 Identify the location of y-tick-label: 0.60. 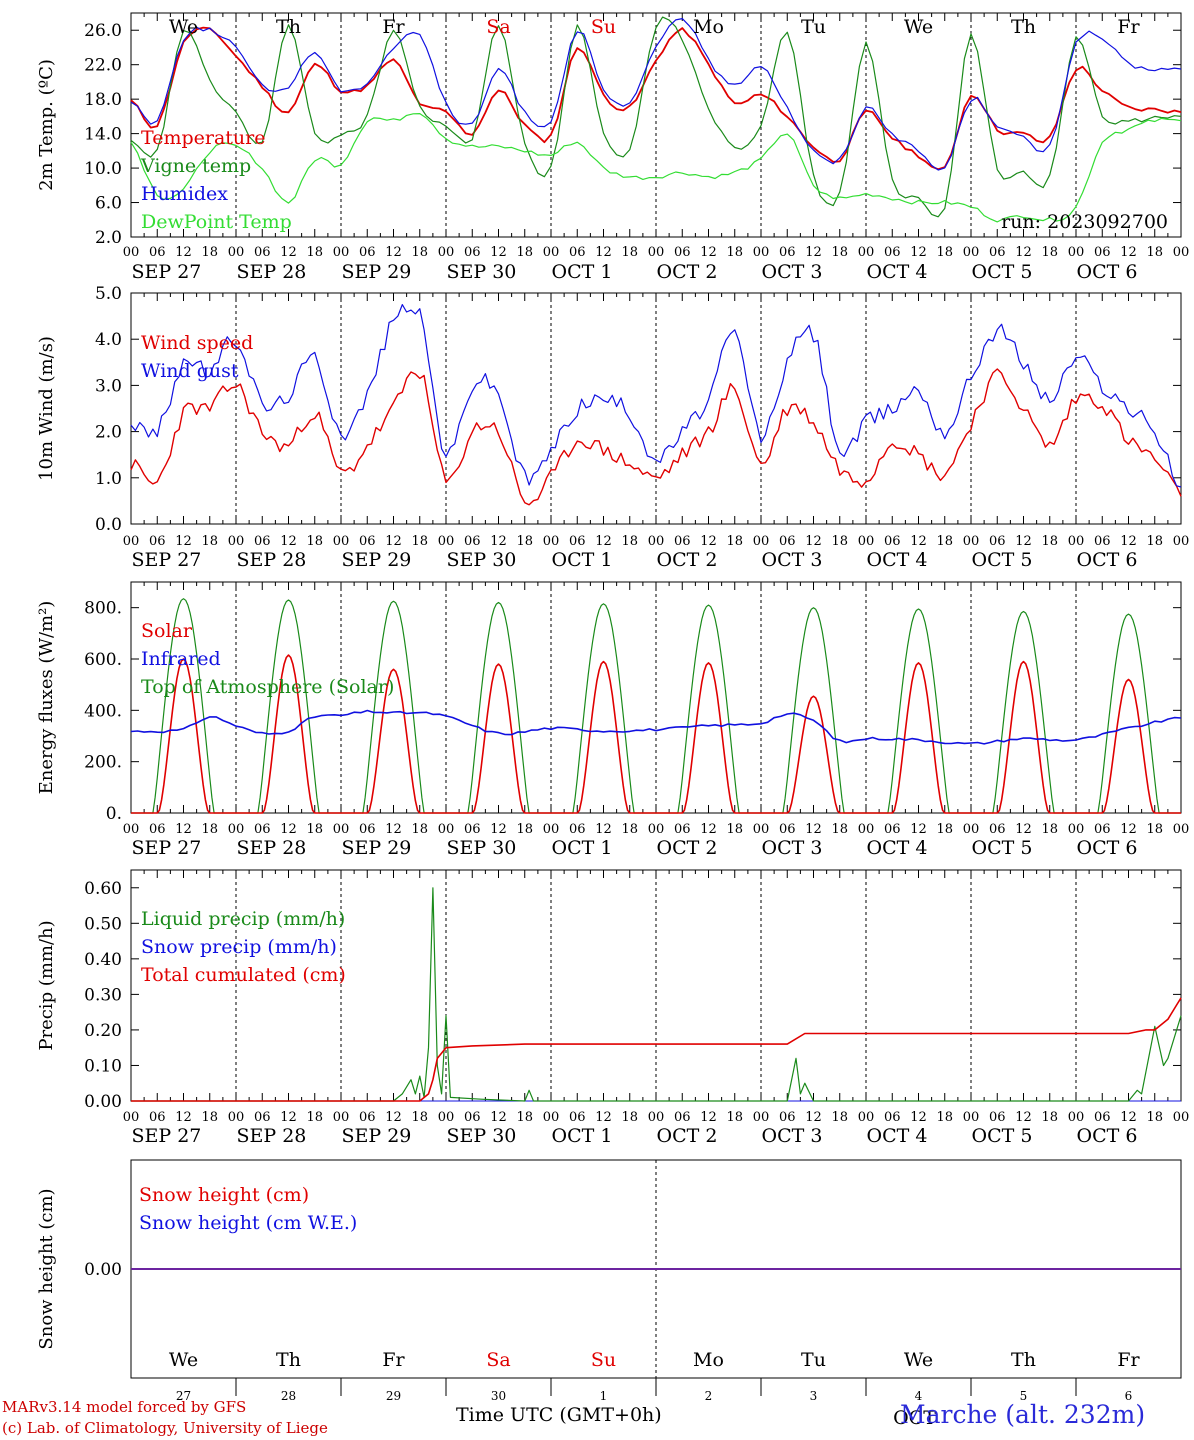
(103, 889).